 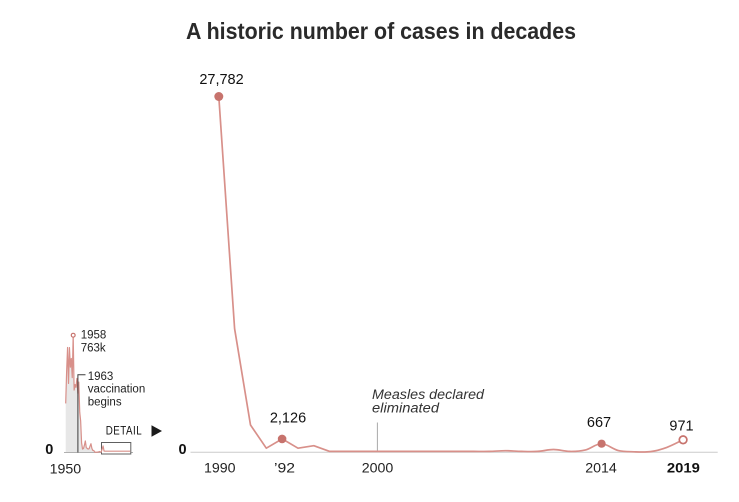 What do you see at coordinates (117, 390) in the screenshot?
I see `svg-text: vaccination` at bounding box center [117, 390].